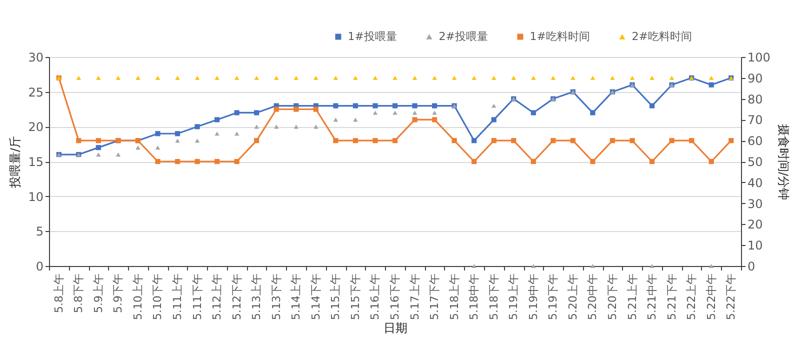 The image size is (800, 340). What do you see at coordinates (395, 297) in the screenshot?
I see `x-tick-label: 5.16下午` at bounding box center [395, 297].